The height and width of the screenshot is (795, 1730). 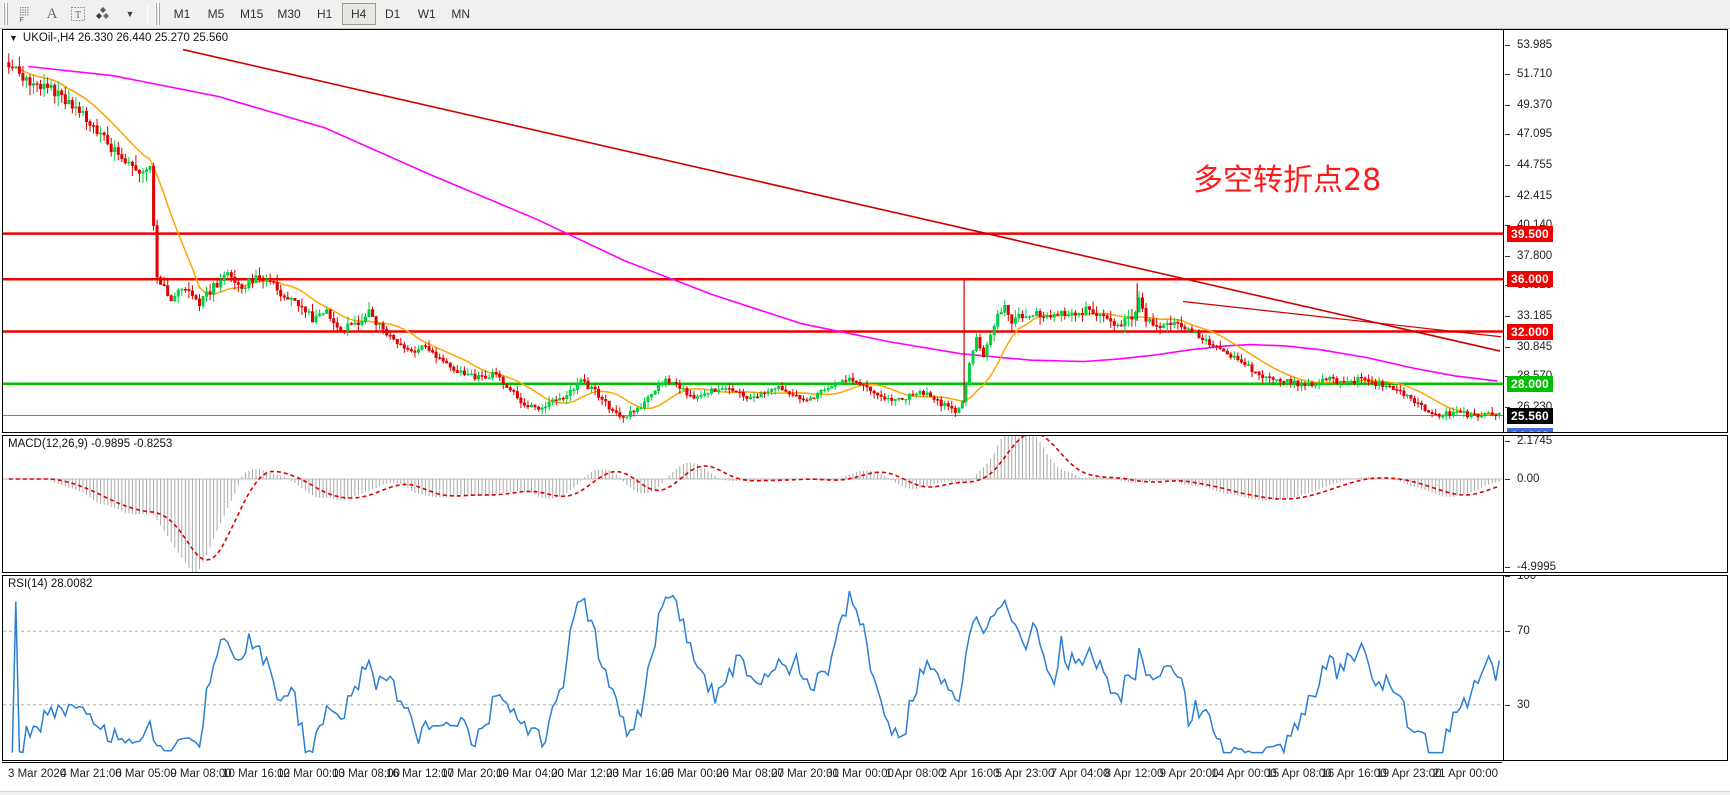 I want to click on rsi-scale: 100 70 30, so click(x=1616, y=668).